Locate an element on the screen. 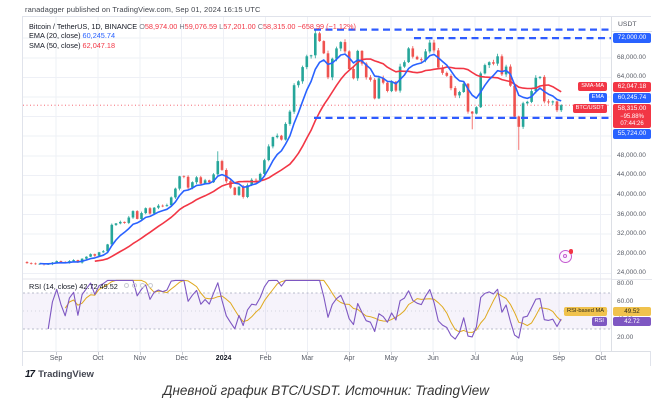  ema-legend-row: EMA (20, close) 60,245.74 is located at coordinates (192, 35).